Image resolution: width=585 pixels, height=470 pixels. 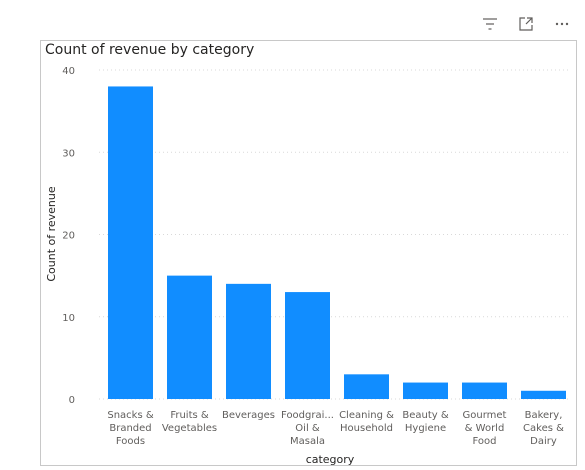 I want to click on x-tick-label-line: Beverages, so click(x=248, y=415).